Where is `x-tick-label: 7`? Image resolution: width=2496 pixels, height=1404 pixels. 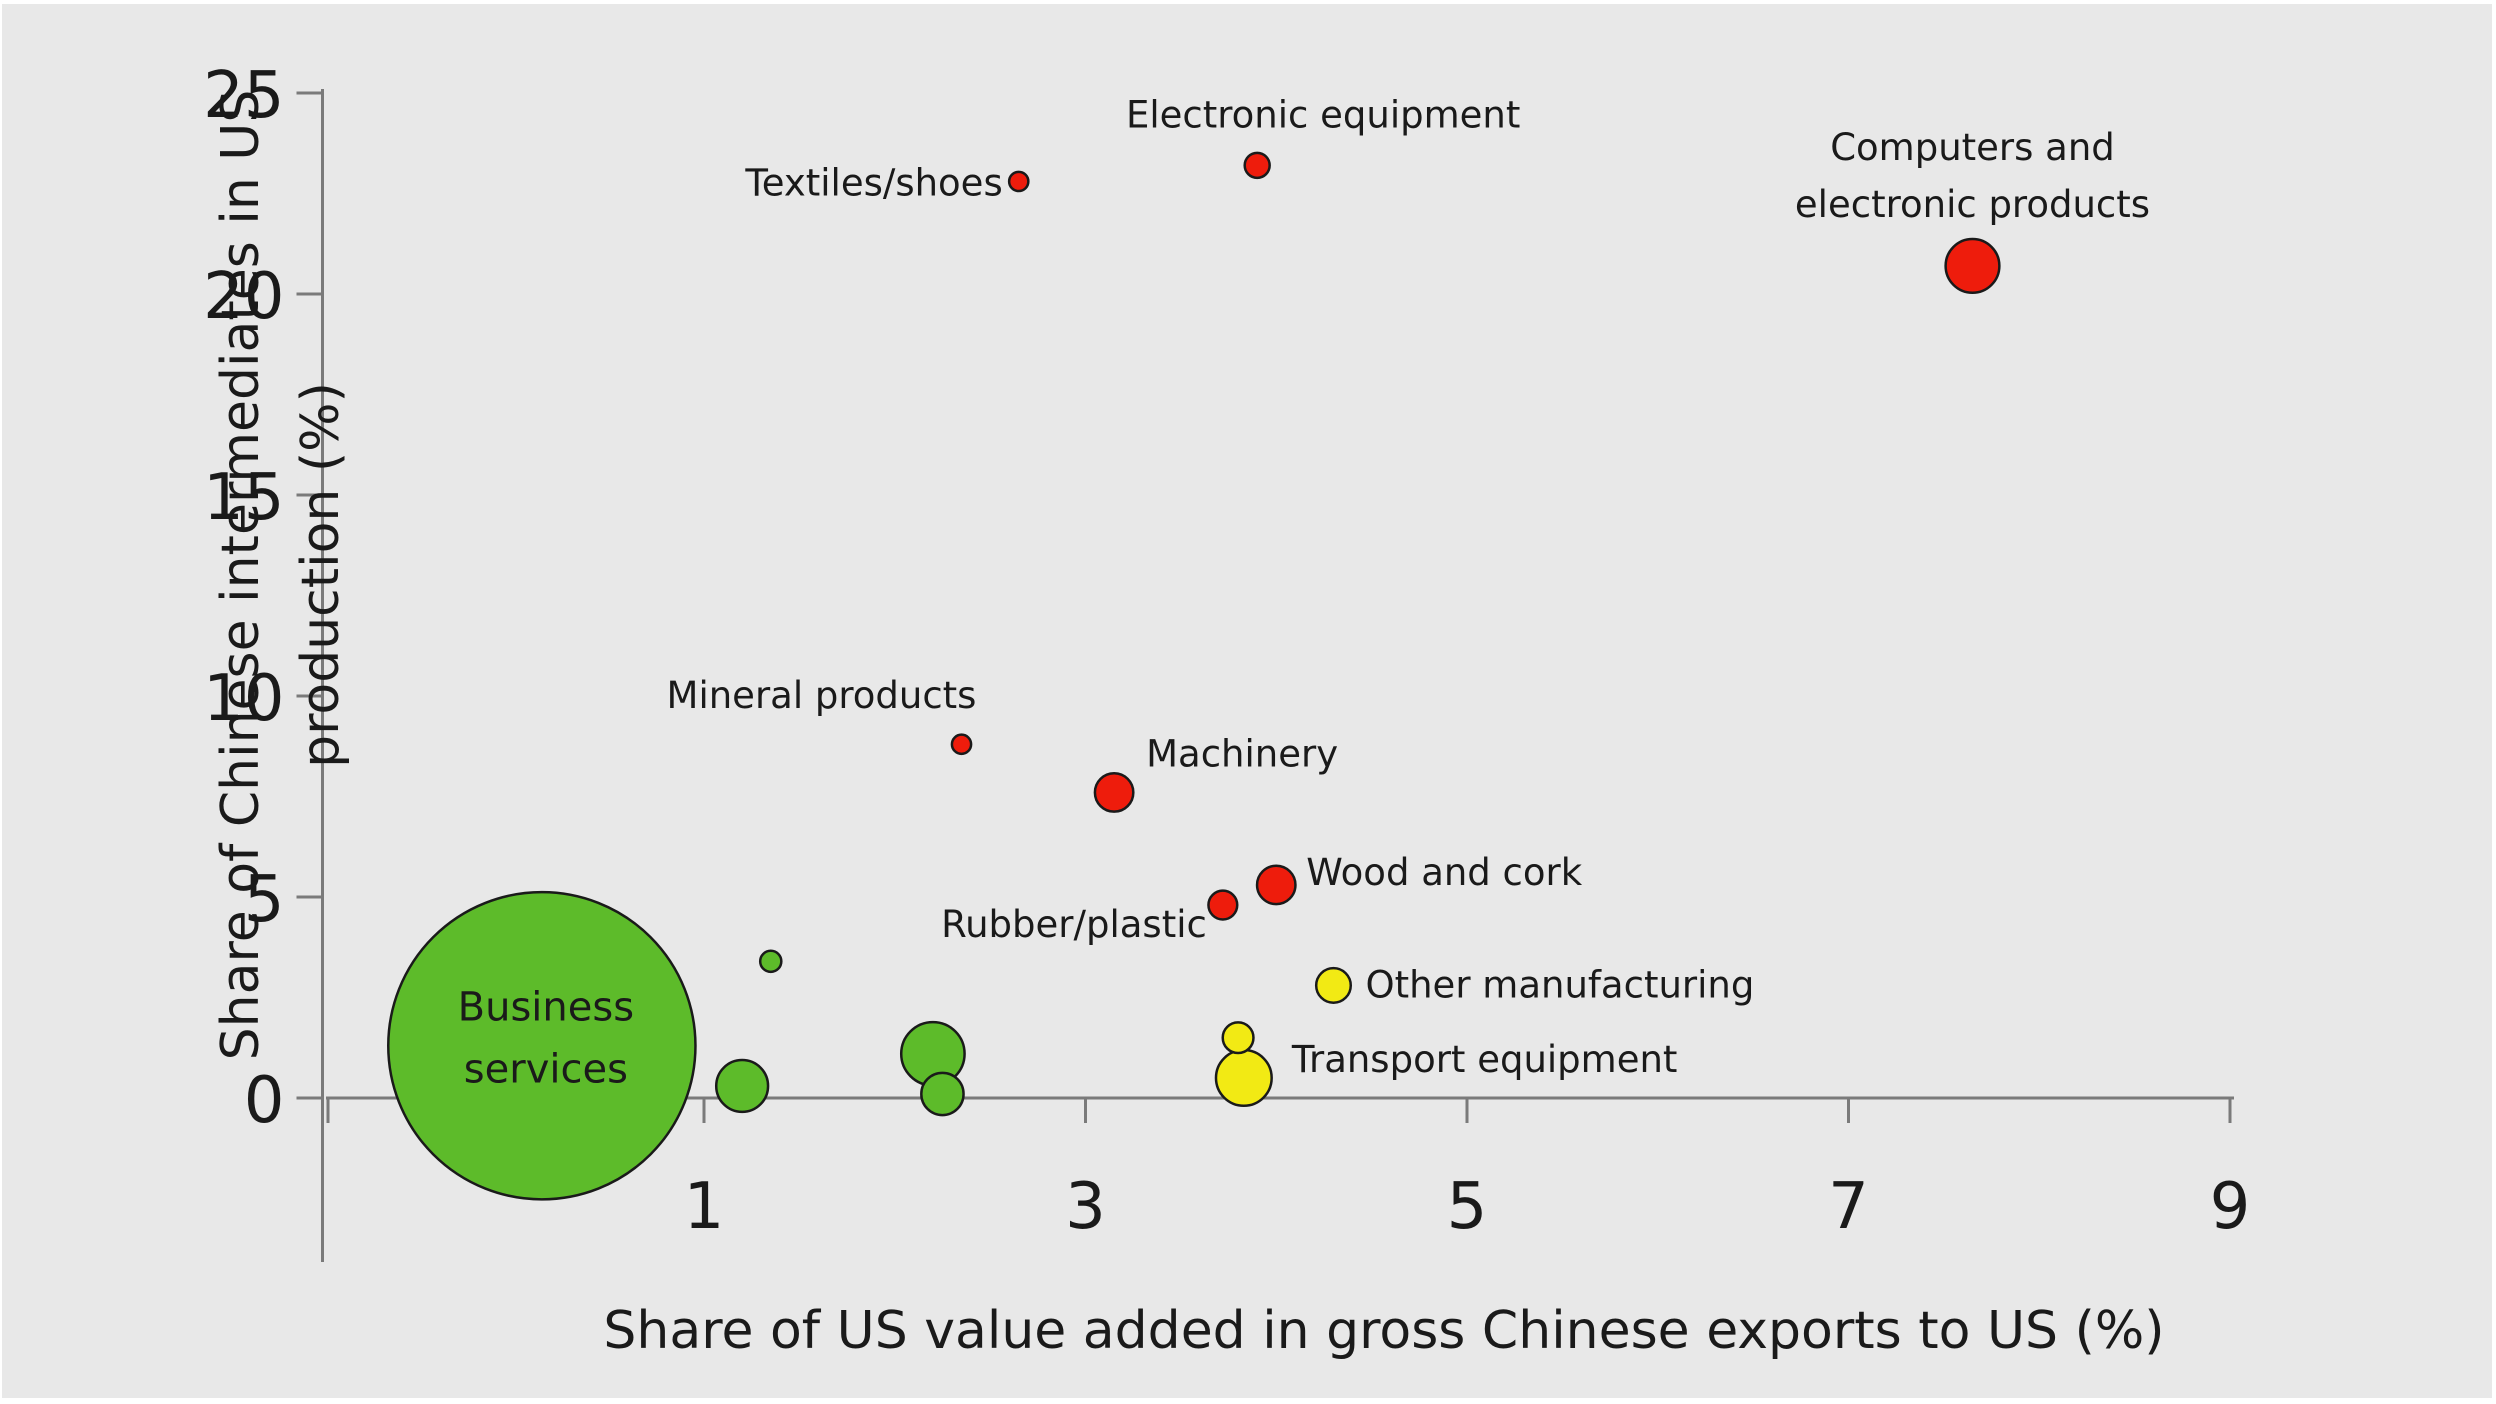
x-tick-label: 7 is located at coordinates (1848, 1207).